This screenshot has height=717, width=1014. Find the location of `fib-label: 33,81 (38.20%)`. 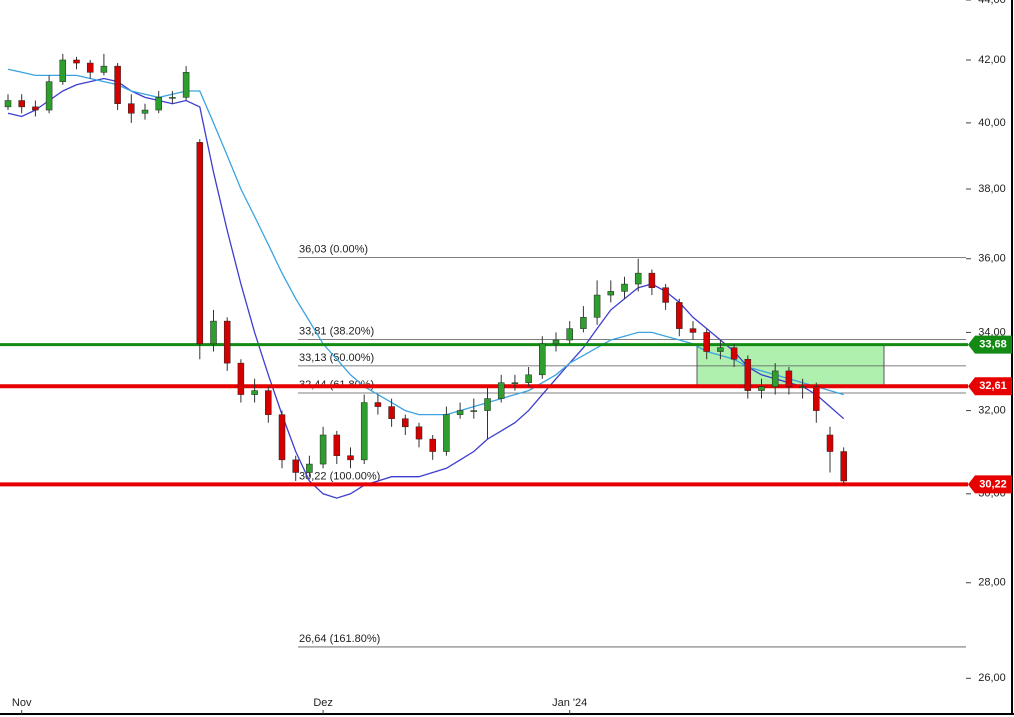

fib-label: 33,81 (38.20%) is located at coordinates (336, 332).